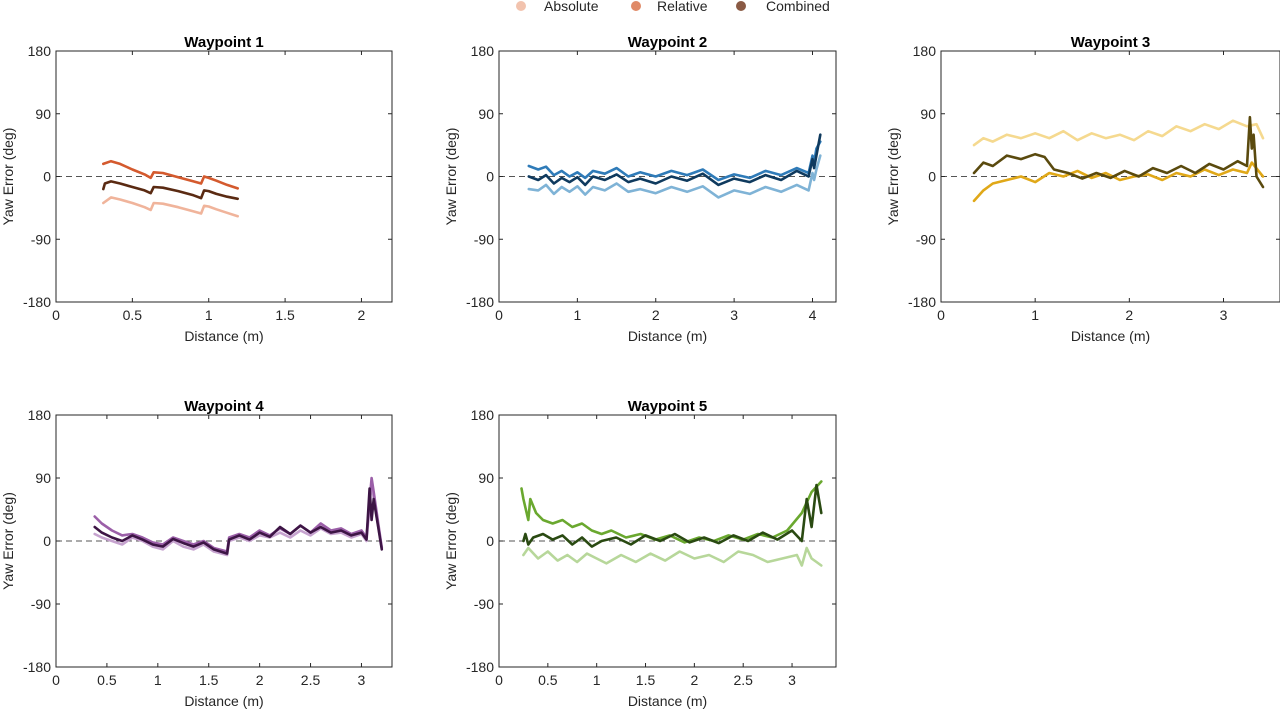 The image size is (1280, 709). I want to click on legend-item-relative: Relative, so click(669, 7).